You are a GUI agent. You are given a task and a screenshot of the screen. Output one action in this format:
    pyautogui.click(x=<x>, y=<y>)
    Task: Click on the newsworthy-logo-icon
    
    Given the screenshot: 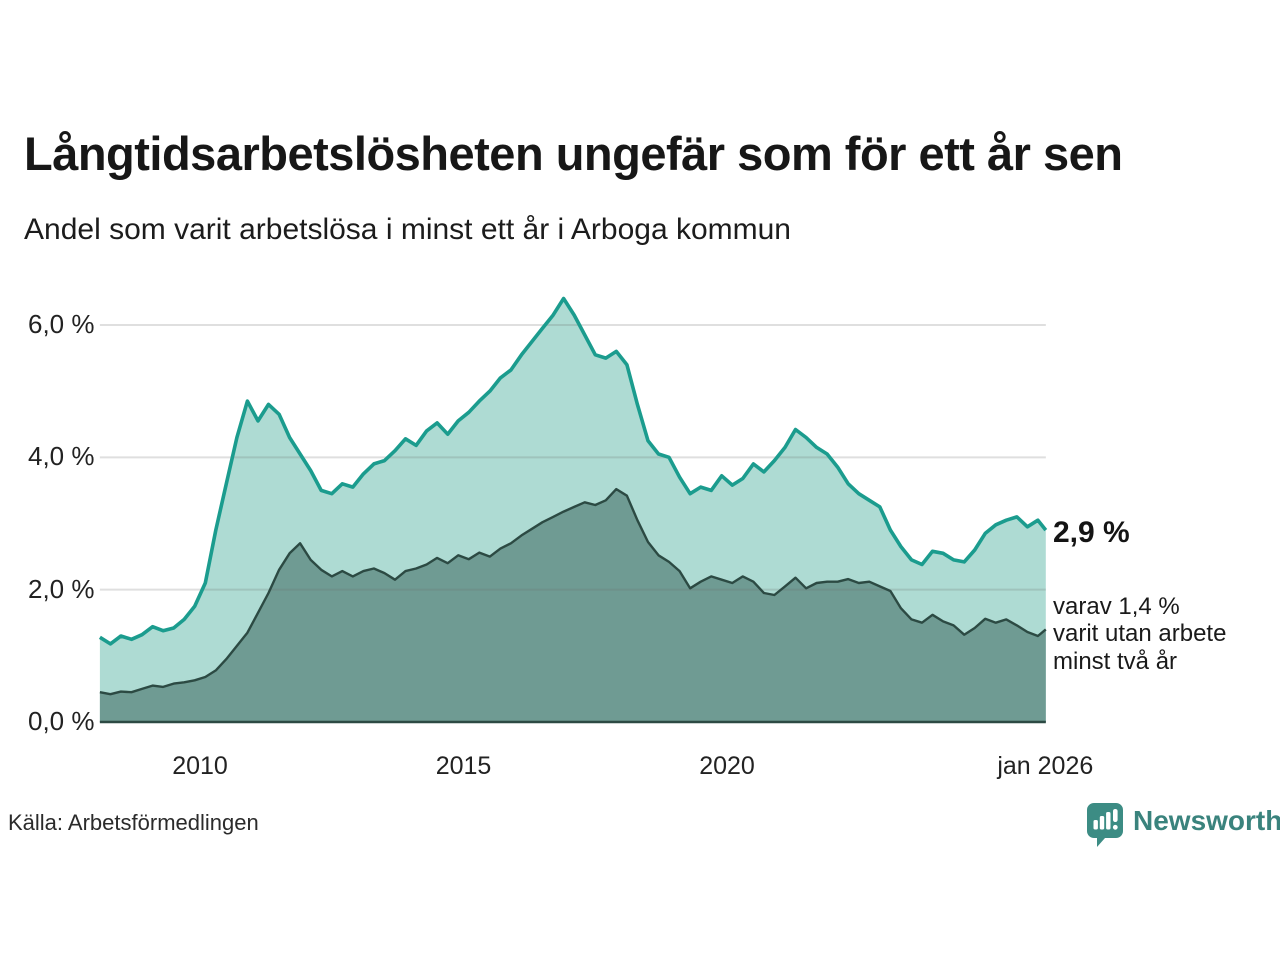 What is the action you would take?
    pyautogui.click(x=1105, y=825)
    